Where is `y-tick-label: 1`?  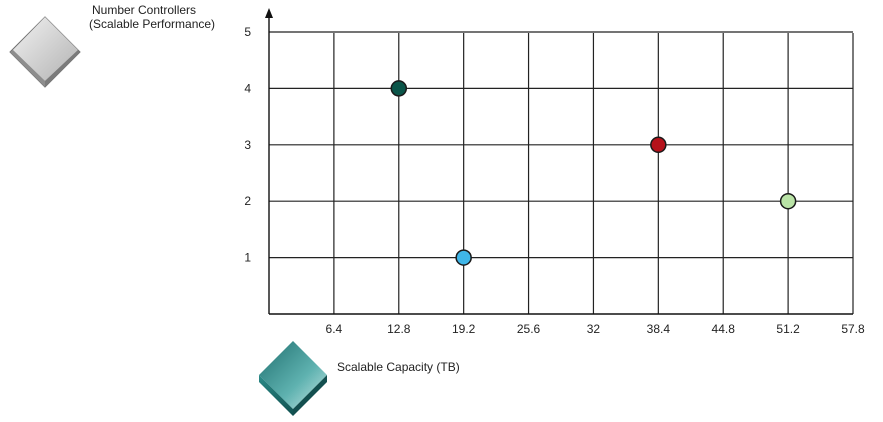 y-tick-label: 1 is located at coordinates (247, 258).